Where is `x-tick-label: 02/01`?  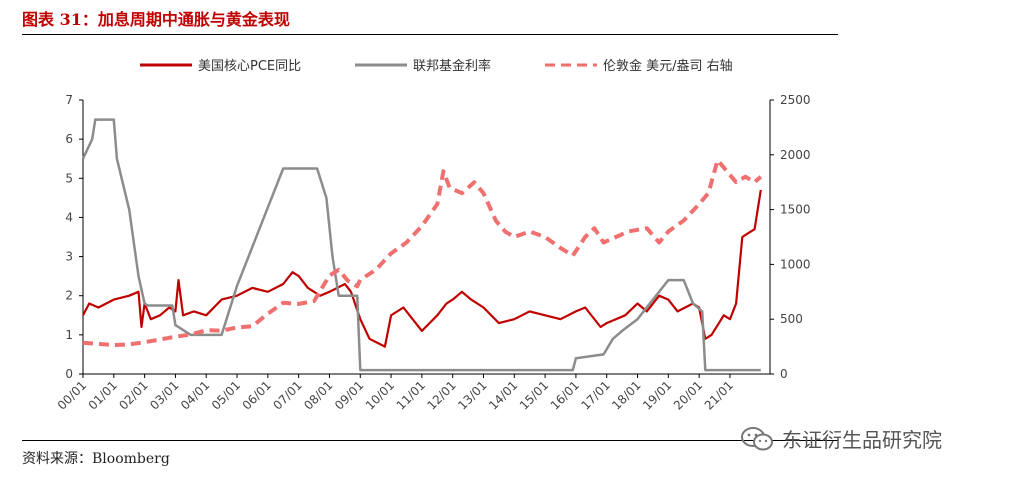
x-tick-label: 02/01 is located at coordinates (133, 395).